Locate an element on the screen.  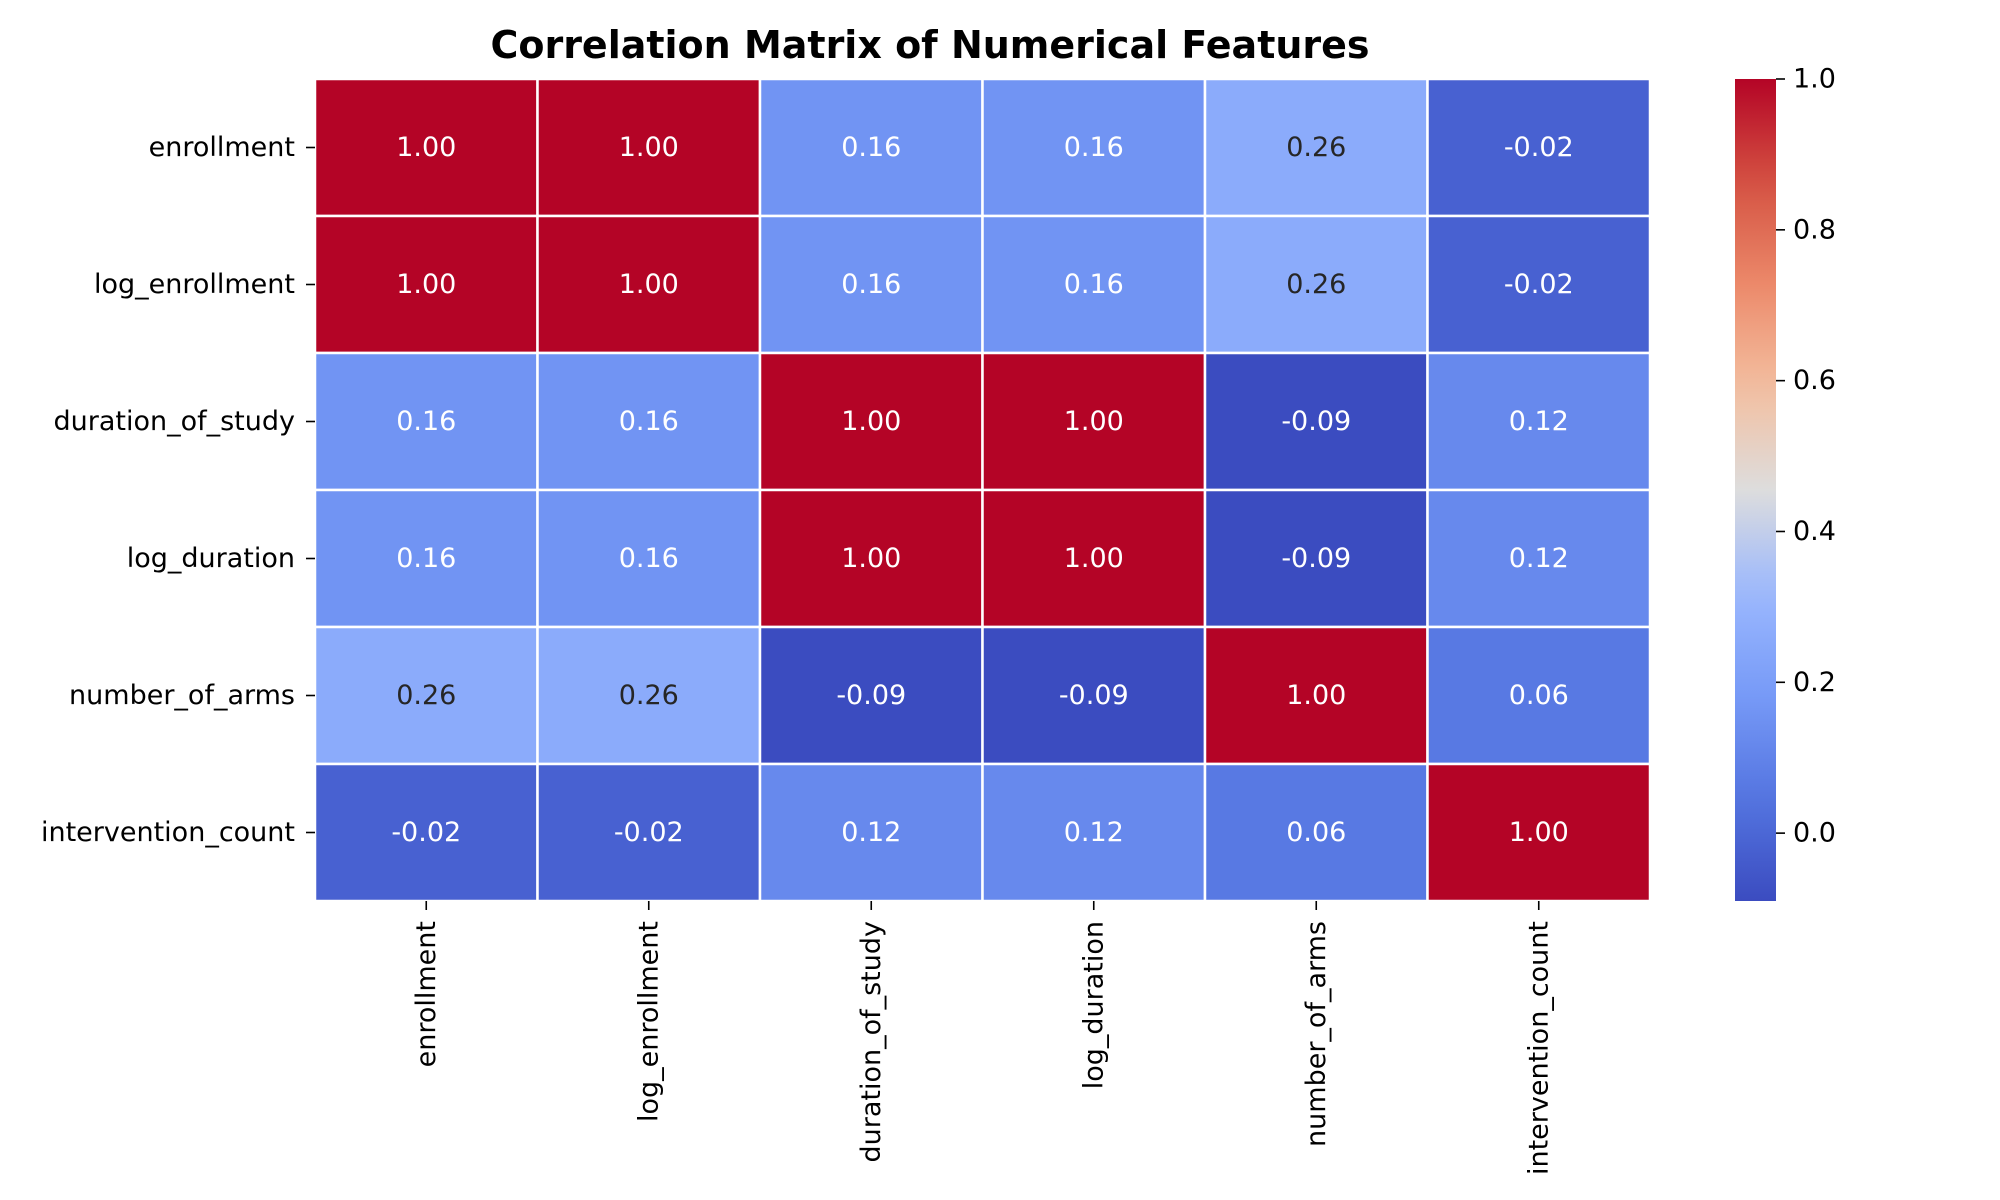
x-tick-label: log_duration is located at coordinates (1093, 1005).